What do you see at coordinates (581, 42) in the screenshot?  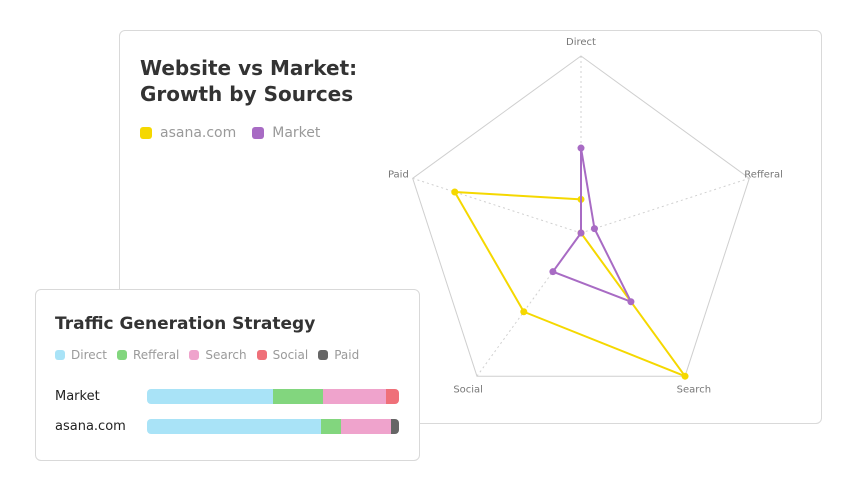 I see `radar-axis-label: Direct` at bounding box center [581, 42].